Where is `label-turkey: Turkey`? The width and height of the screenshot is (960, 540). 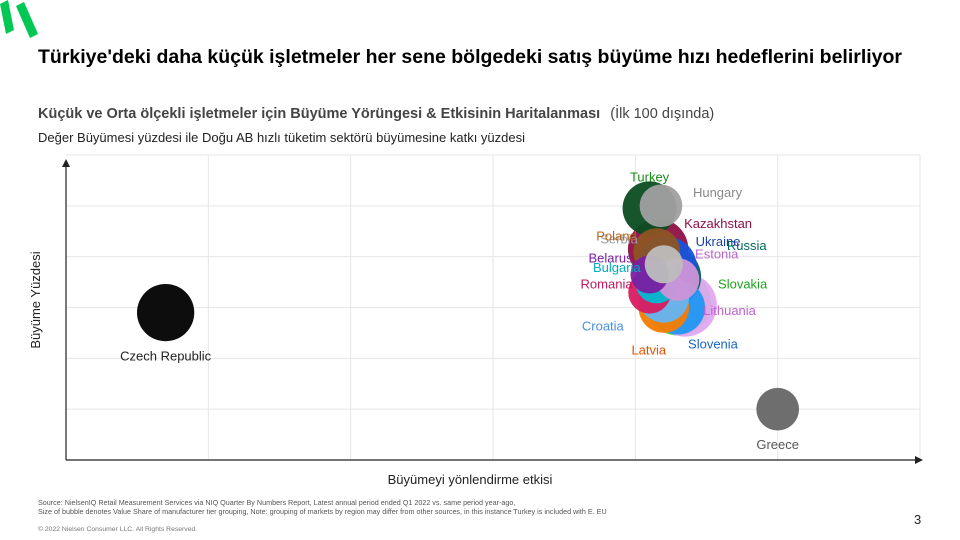 label-turkey: Turkey is located at coordinates (650, 176).